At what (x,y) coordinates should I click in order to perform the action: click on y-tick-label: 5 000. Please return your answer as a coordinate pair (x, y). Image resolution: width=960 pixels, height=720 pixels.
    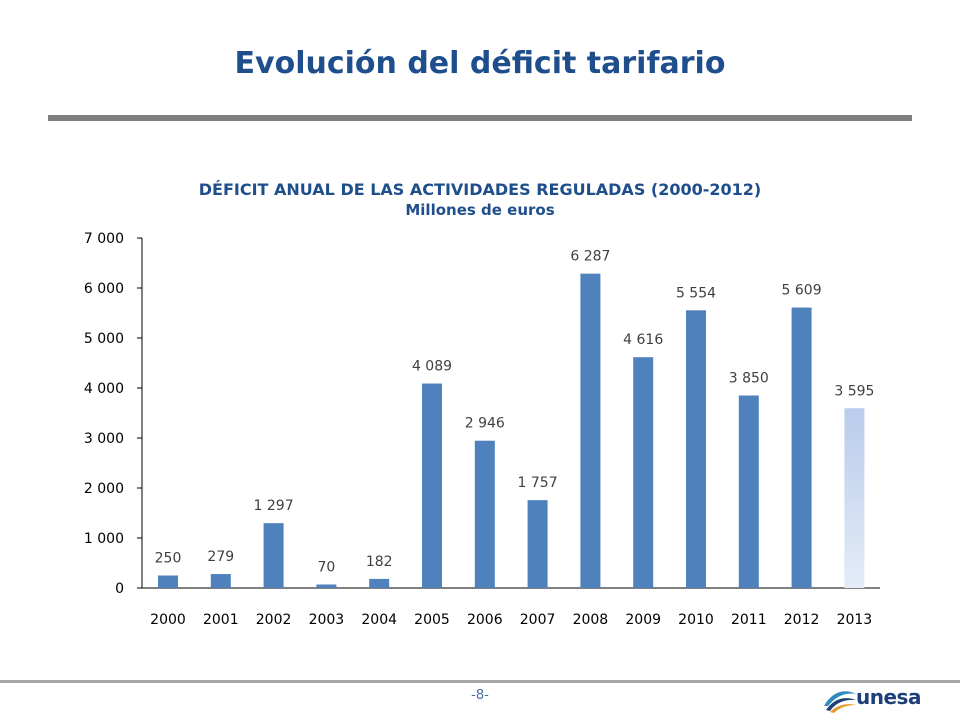
    Looking at the image, I should click on (104, 339).